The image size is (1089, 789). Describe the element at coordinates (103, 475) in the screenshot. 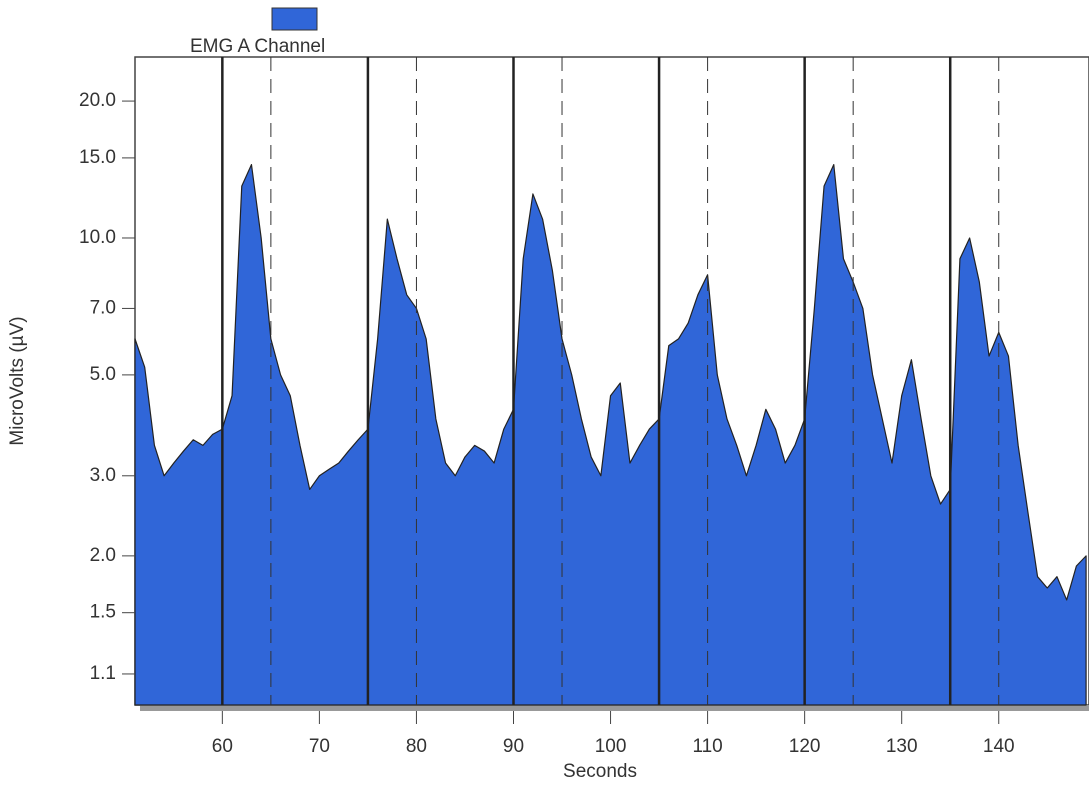

I see `y-tick-label: 3.0` at that location.